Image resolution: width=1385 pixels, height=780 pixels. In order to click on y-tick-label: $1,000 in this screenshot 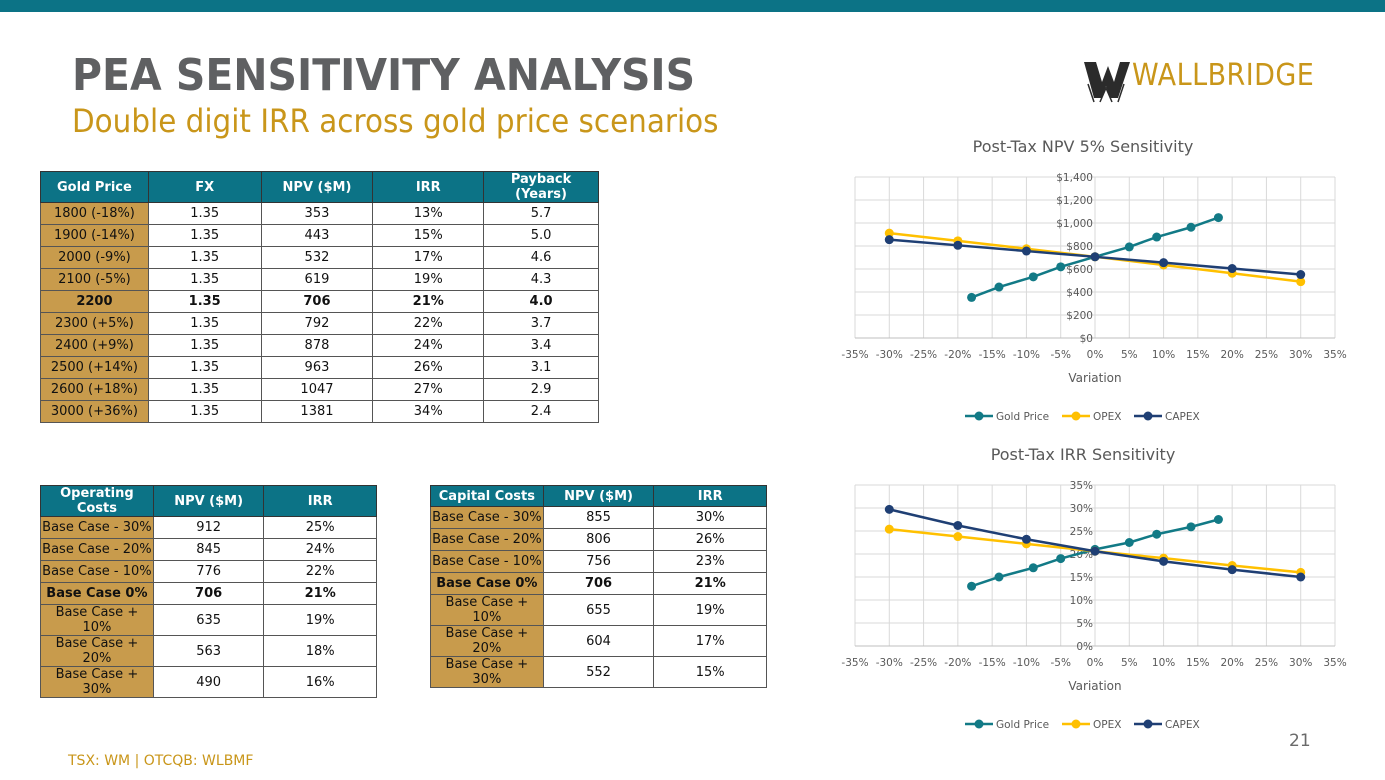, I will do `click(1074, 224)`.